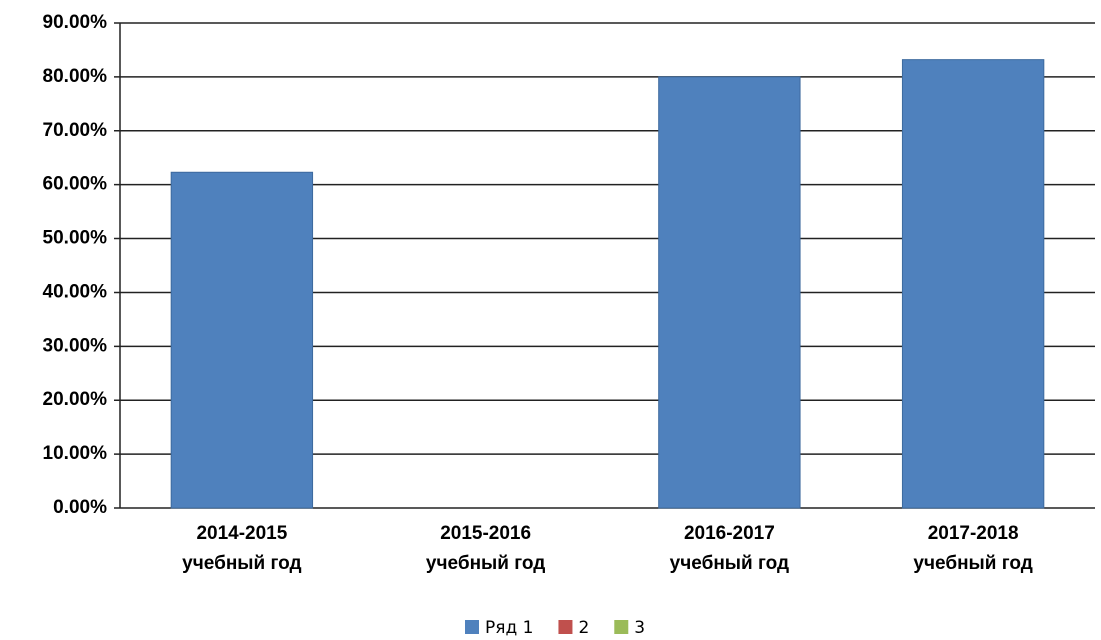 The height and width of the screenshot is (640, 1101). Describe the element at coordinates (639, 628) in the screenshot. I see `legend-label: 3` at that location.